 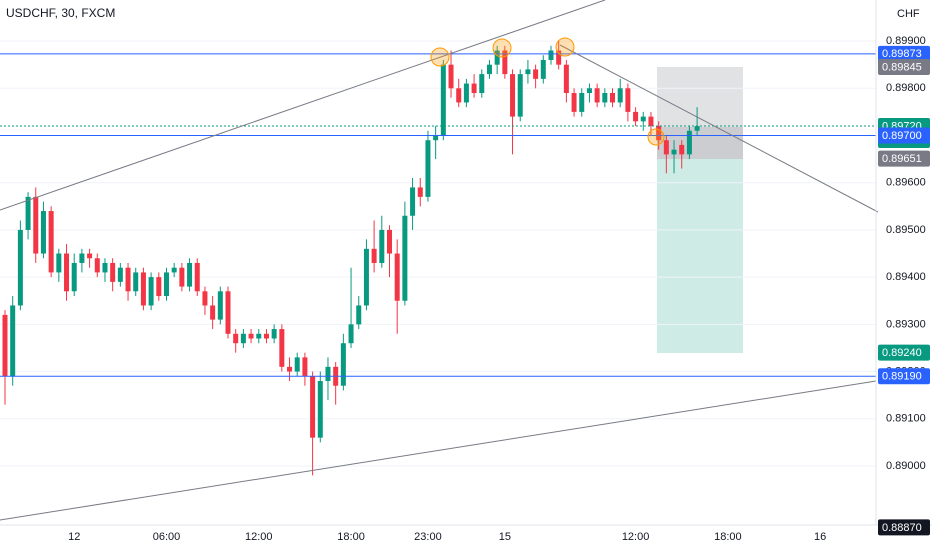 I want to click on chart-title: USDCHF, 30, FXCM, so click(x=60, y=13).